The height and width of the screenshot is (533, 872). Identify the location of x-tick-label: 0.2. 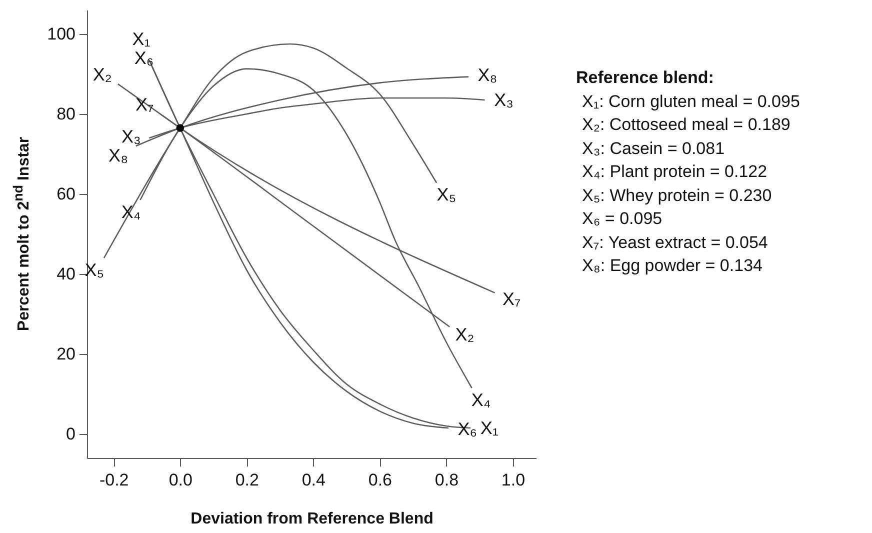
(247, 480).